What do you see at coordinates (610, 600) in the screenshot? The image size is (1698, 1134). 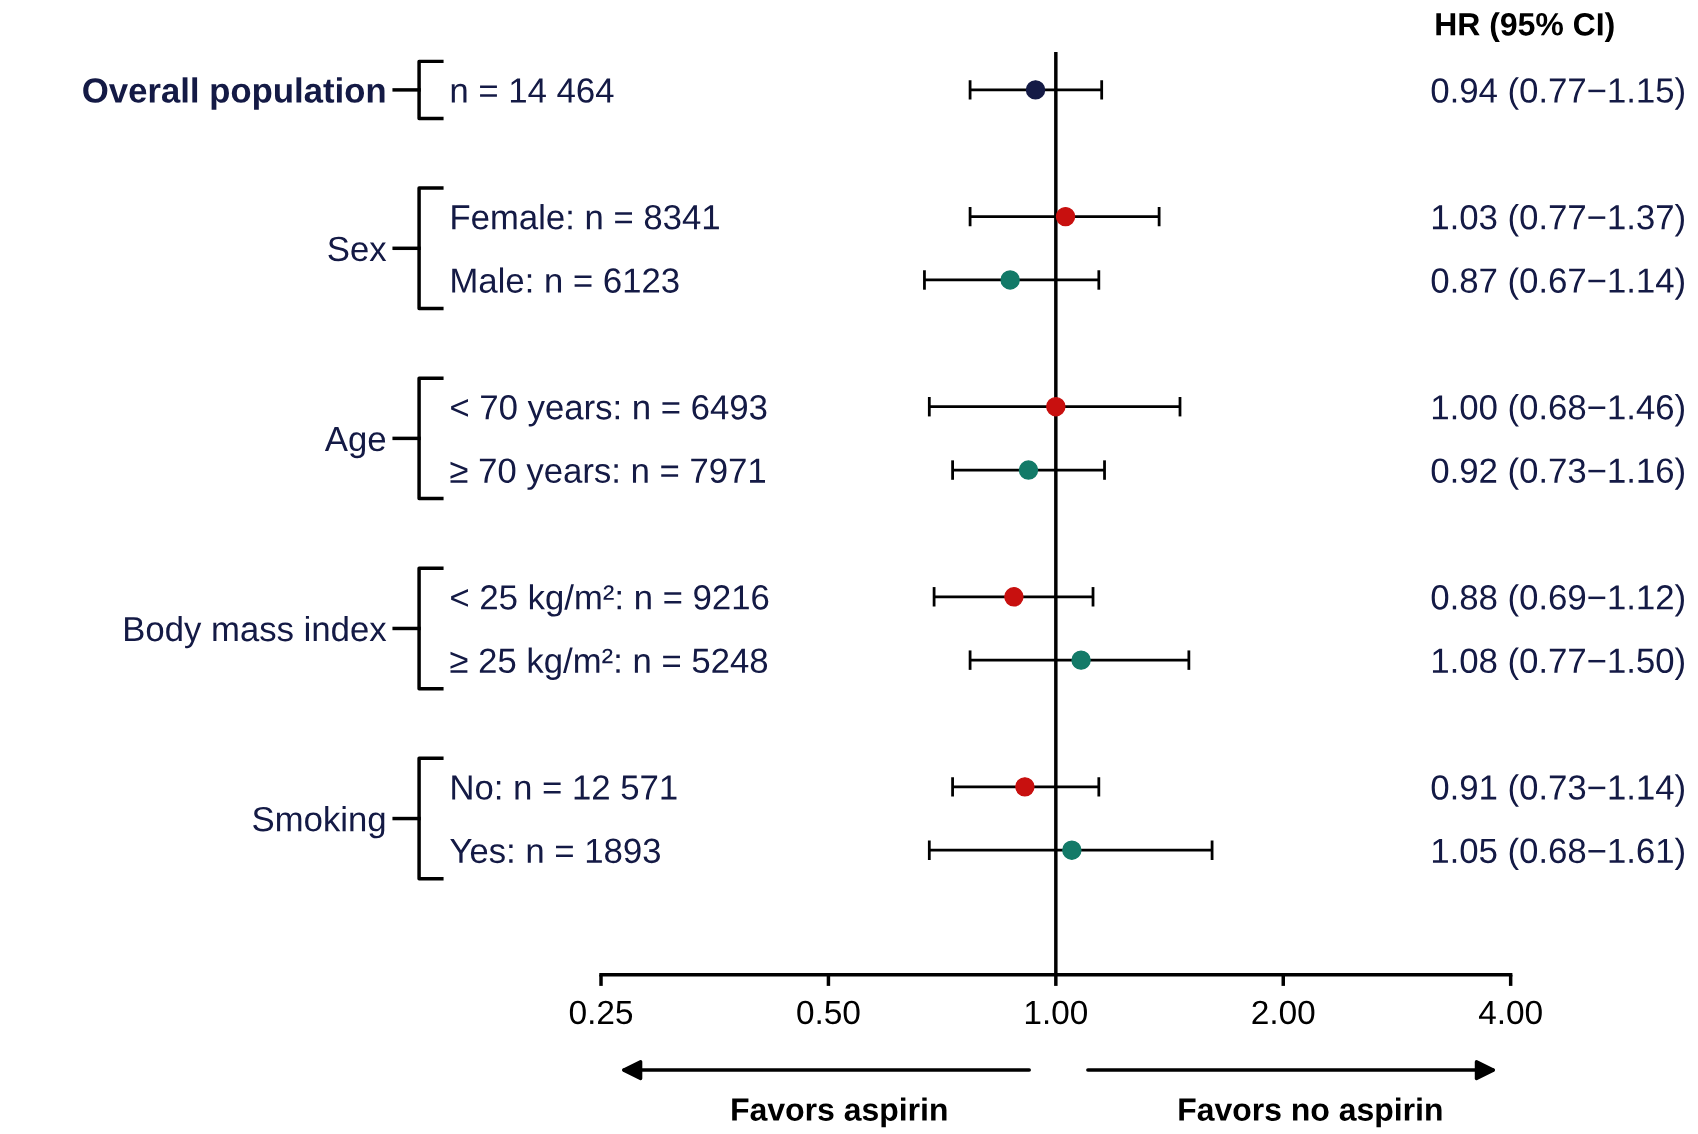 I see `y-tick-label: < 25 kg/m²: n = 9216` at bounding box center [610, 600].